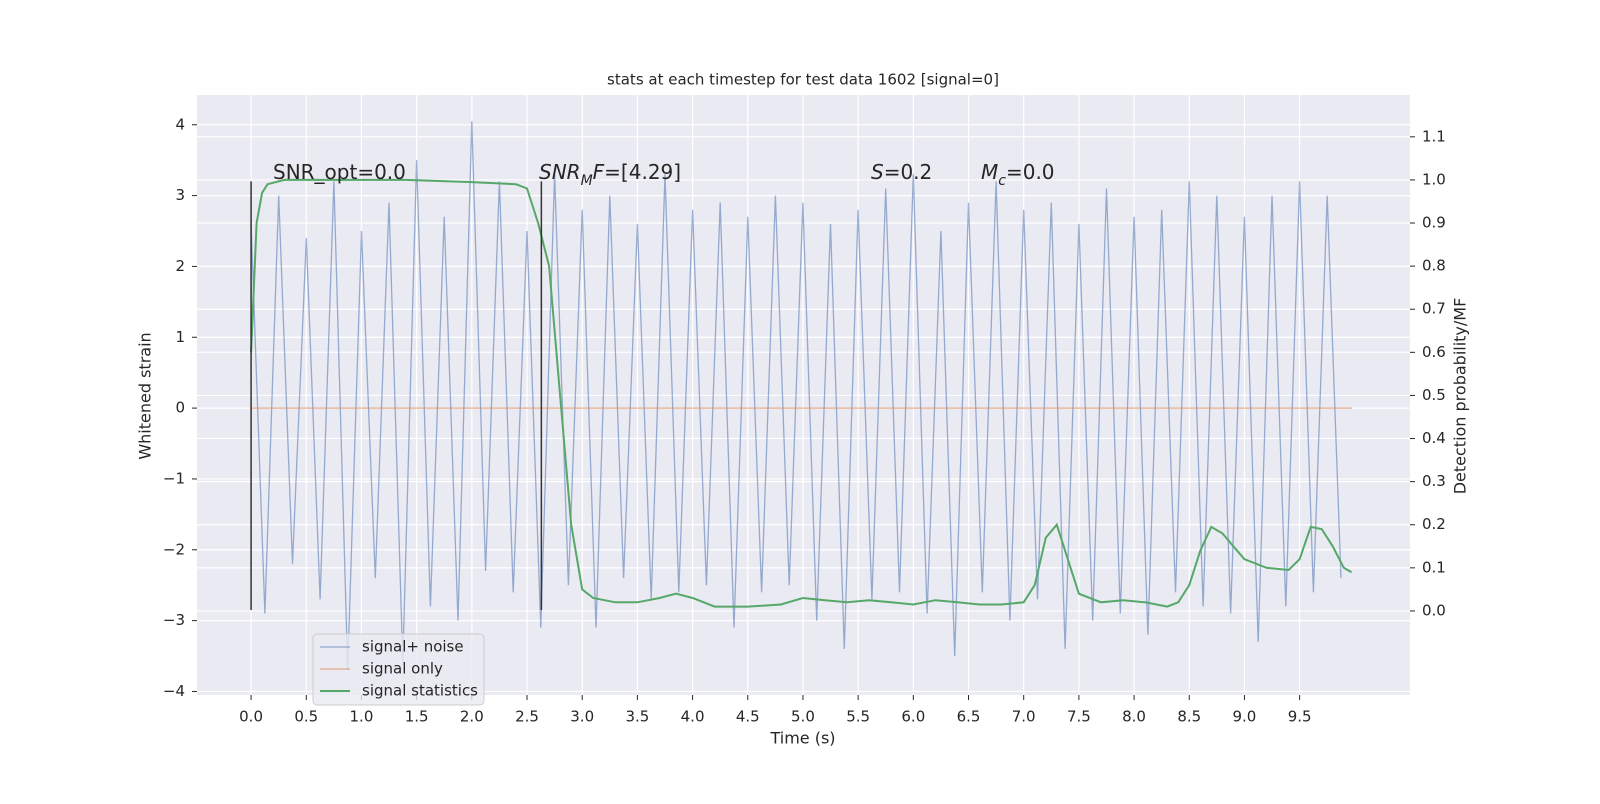 The image size is (1600, 804). I want to click on x-tick-label: 7.0, so click(1024, 717).